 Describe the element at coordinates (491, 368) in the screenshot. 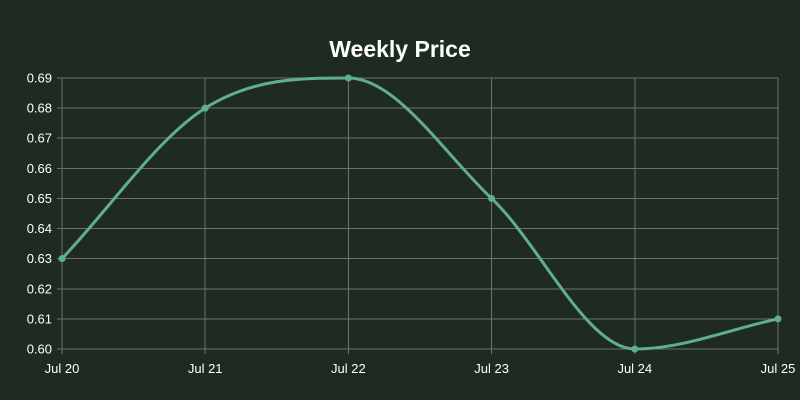

I see `x-tick-label: Jul 23` at that location.